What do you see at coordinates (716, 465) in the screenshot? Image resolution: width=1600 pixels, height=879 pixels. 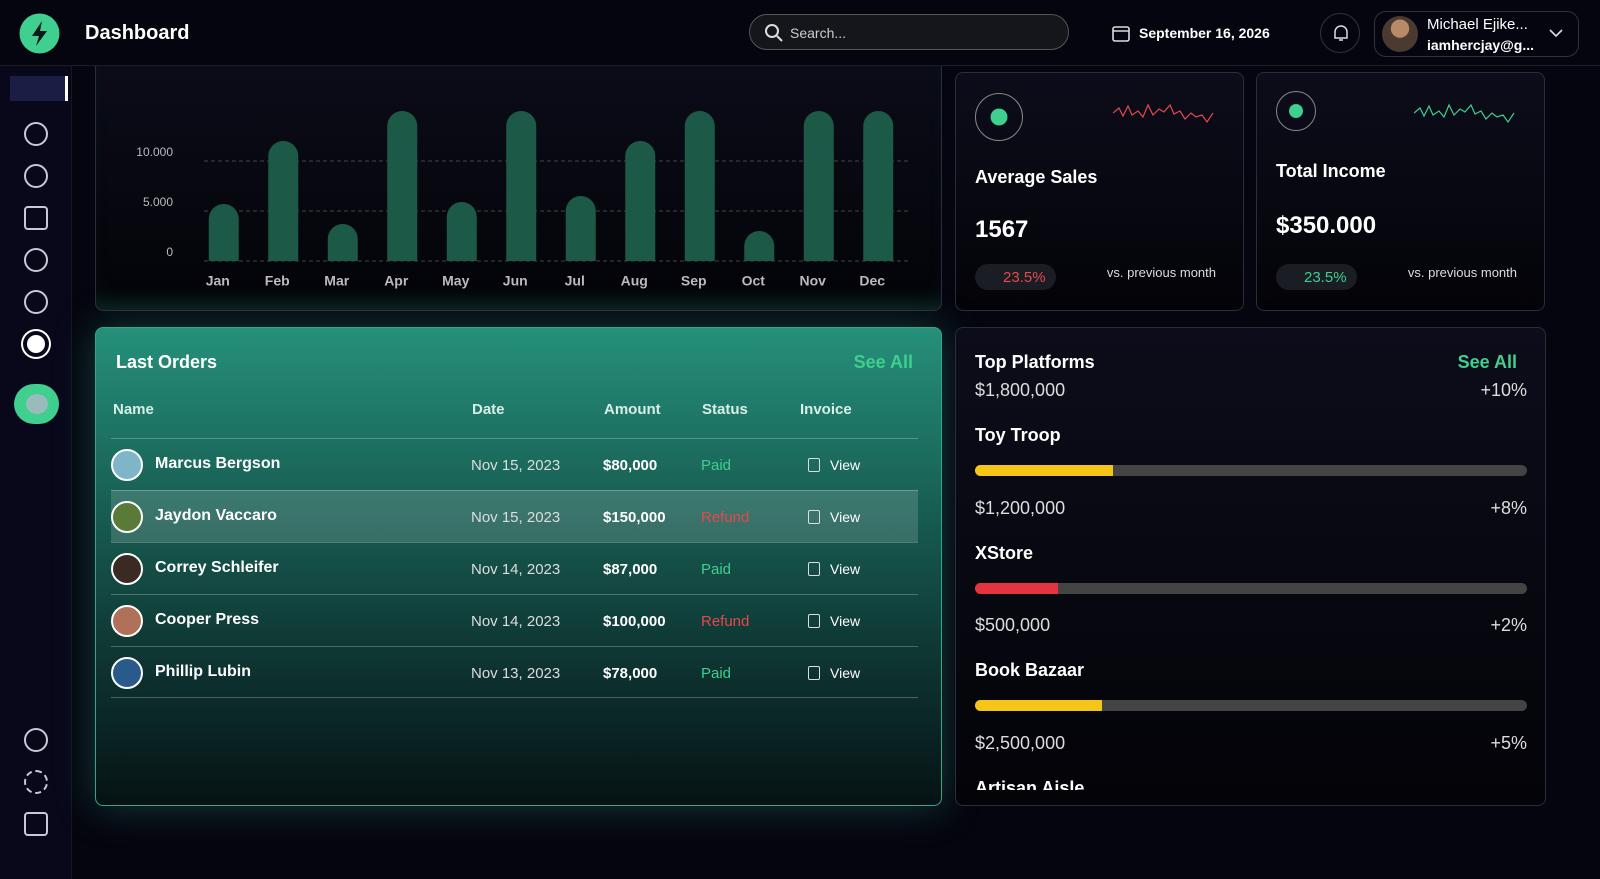 I see `order-status: Paid` at bounding box center [716, 465].